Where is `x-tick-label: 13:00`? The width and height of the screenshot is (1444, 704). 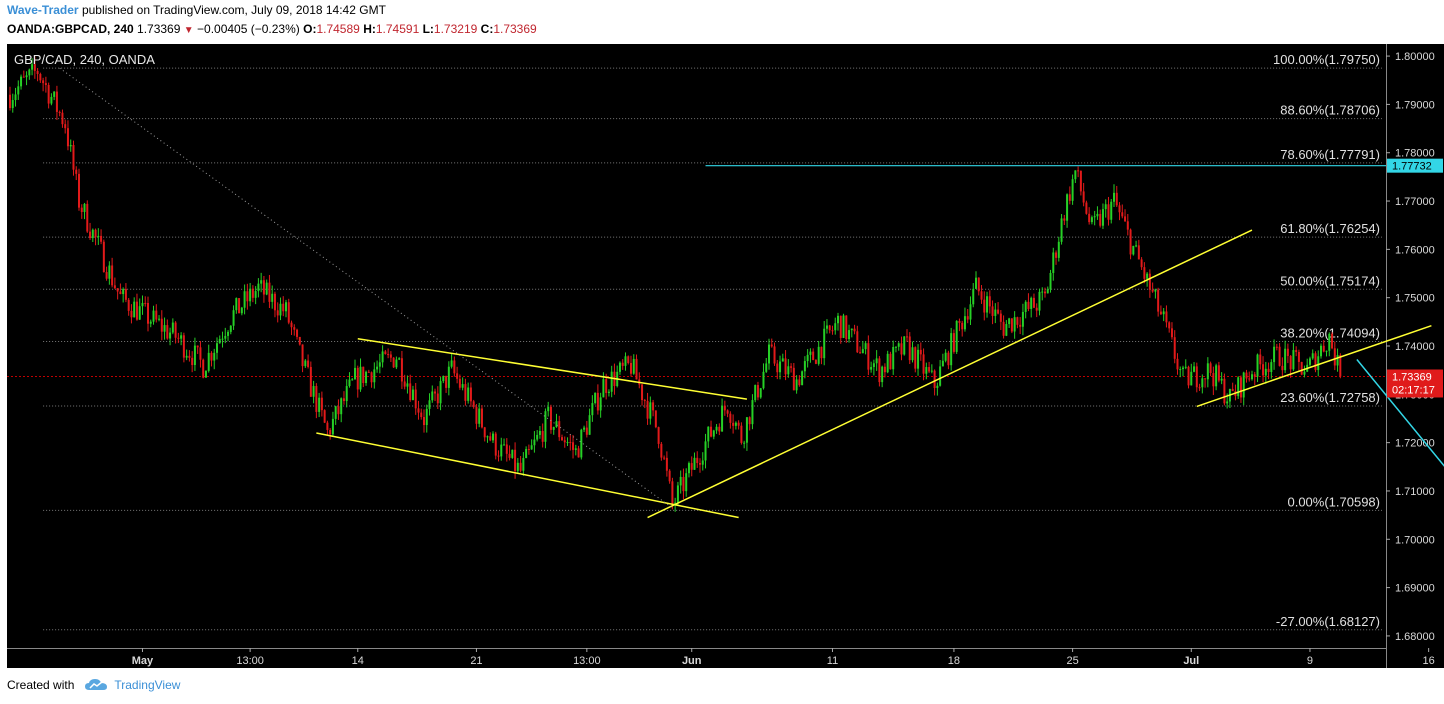 x-tick-label: 13:00 is located at coordinates (587, 661).